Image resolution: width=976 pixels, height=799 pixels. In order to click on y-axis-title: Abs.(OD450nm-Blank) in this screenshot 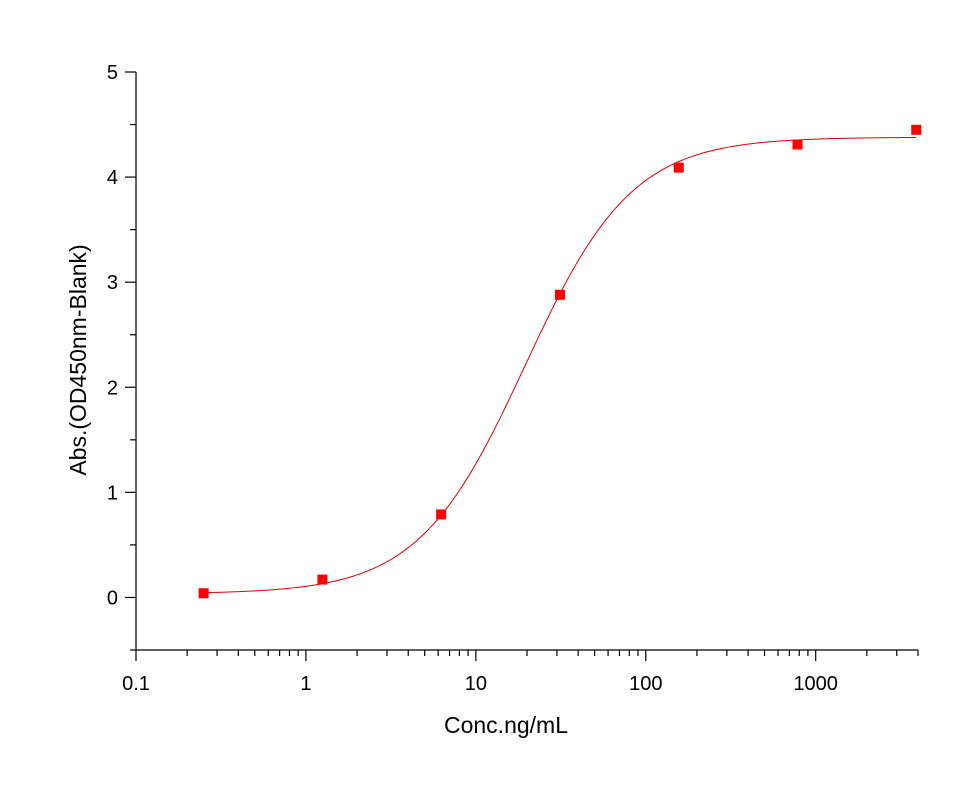, I will do `click(78, 359)`.